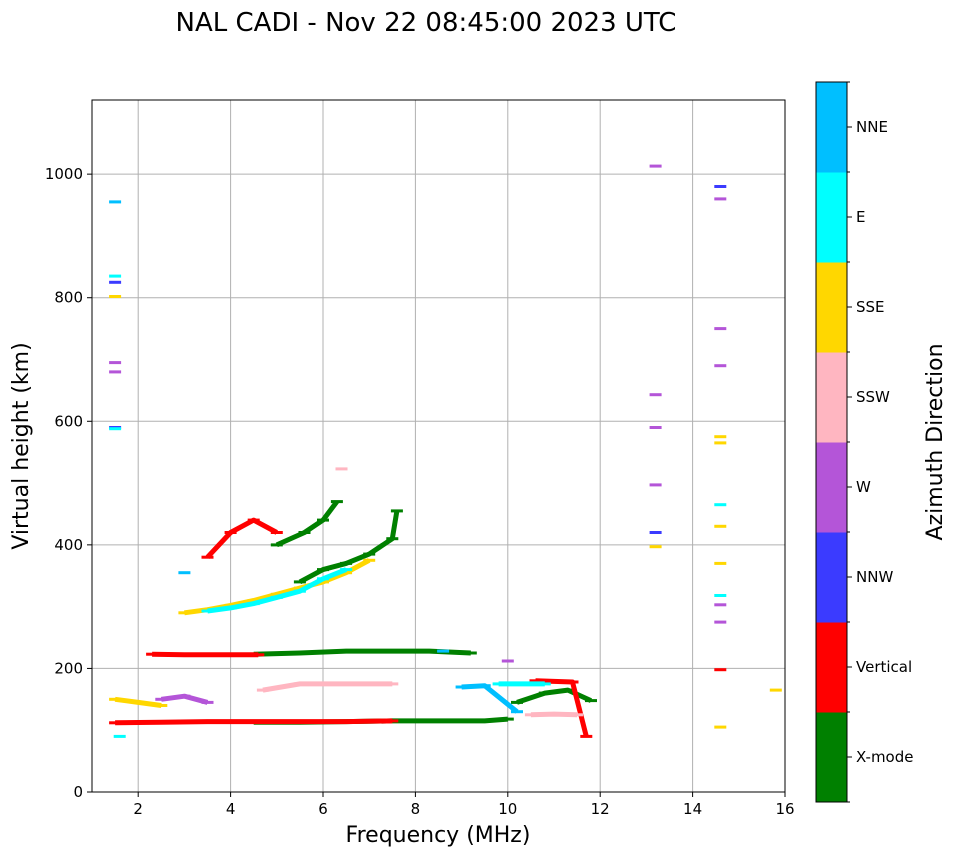 The width and height of the screenshot is (958, 857). I want to click on y-tick-label: 600, so click(68, 421).